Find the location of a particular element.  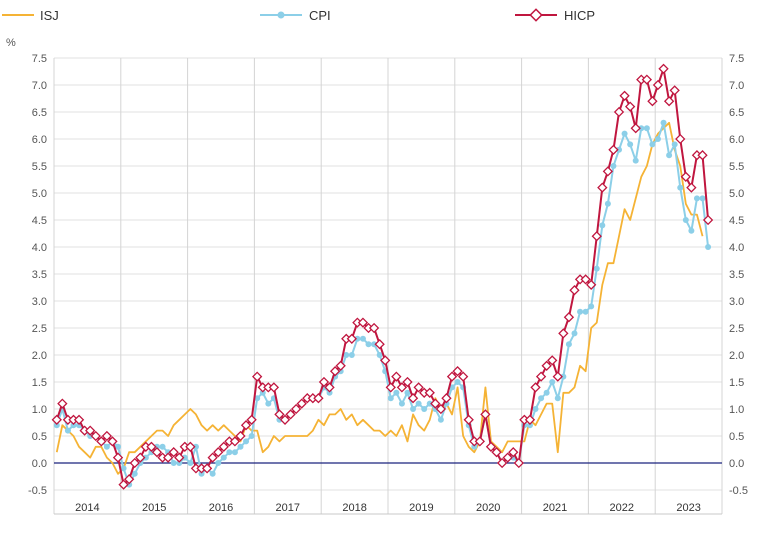

x-axis: 2014 2015 2016 2017 2018 2019 2020 2021 2022 2023 is located at coordinates (388, 508).